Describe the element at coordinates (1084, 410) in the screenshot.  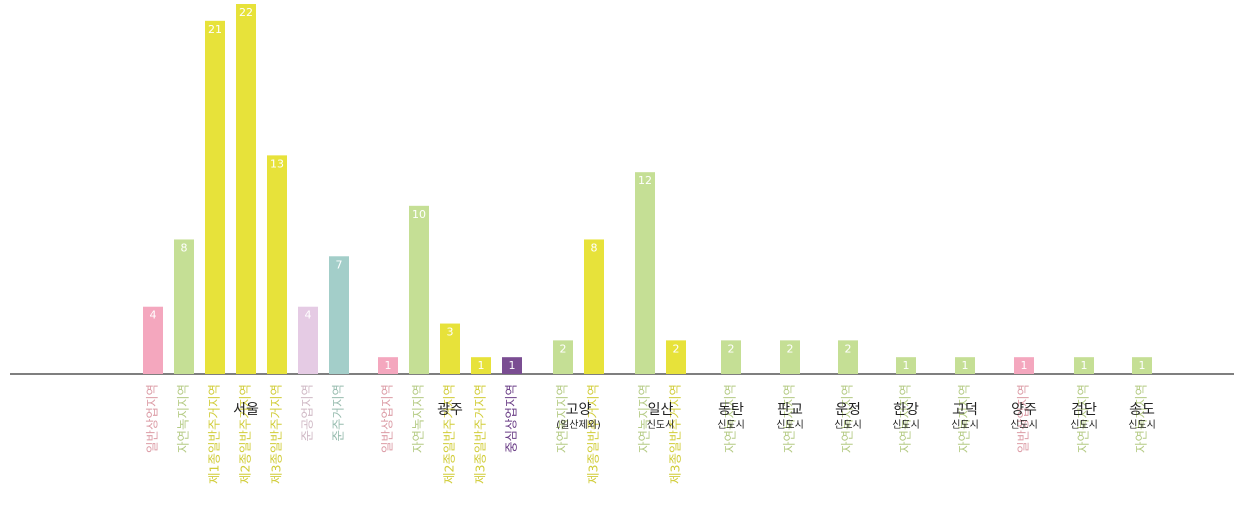
I see `group-name-label: 검단` at that location.